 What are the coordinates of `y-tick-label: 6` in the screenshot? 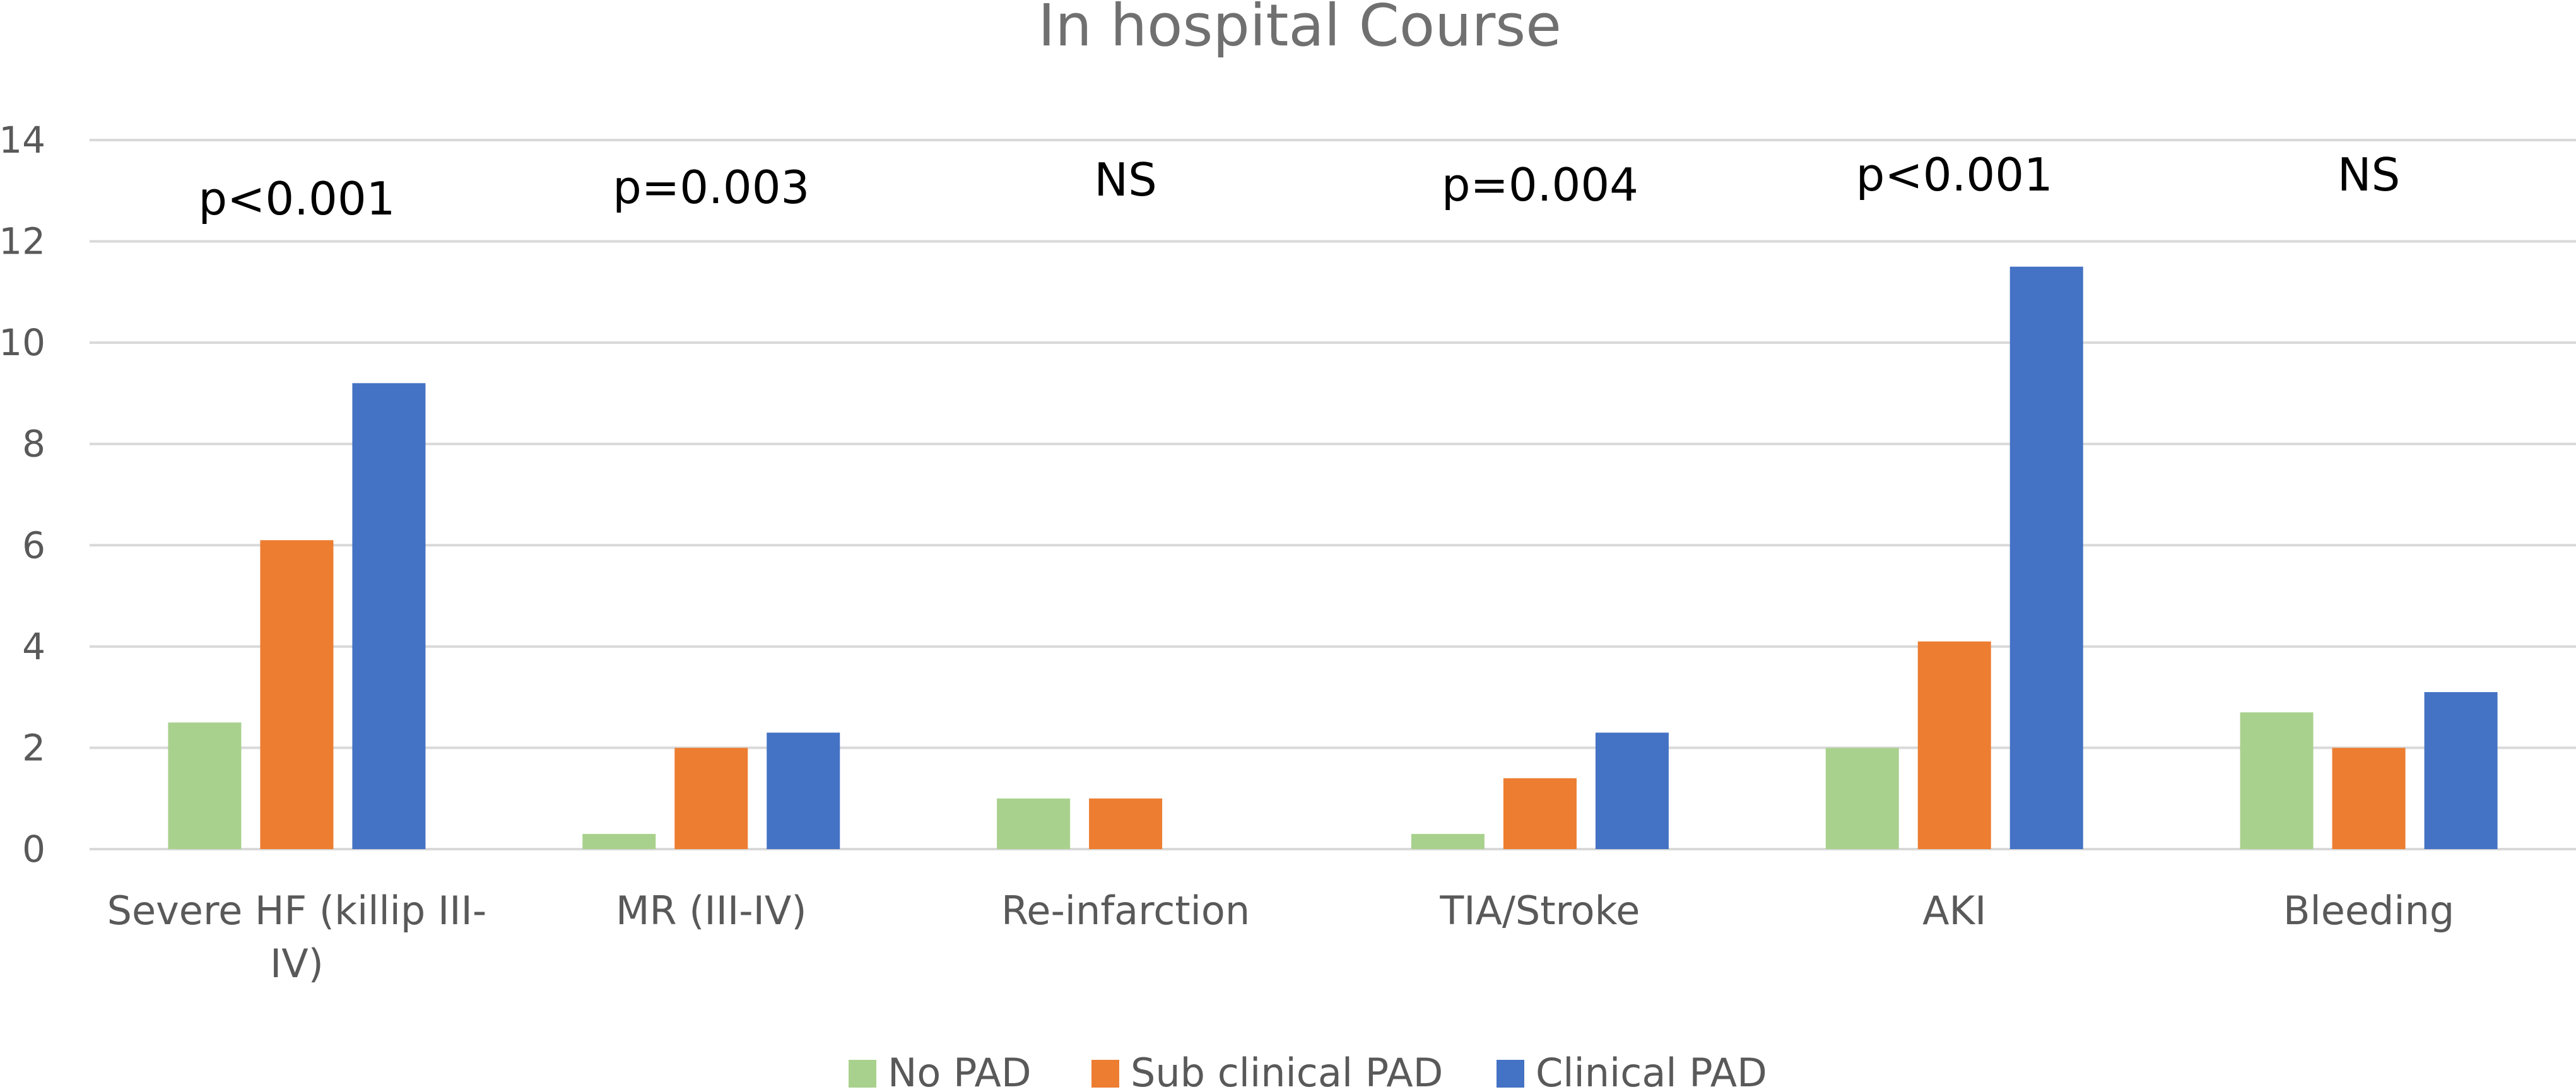 It's located at (33, 545).